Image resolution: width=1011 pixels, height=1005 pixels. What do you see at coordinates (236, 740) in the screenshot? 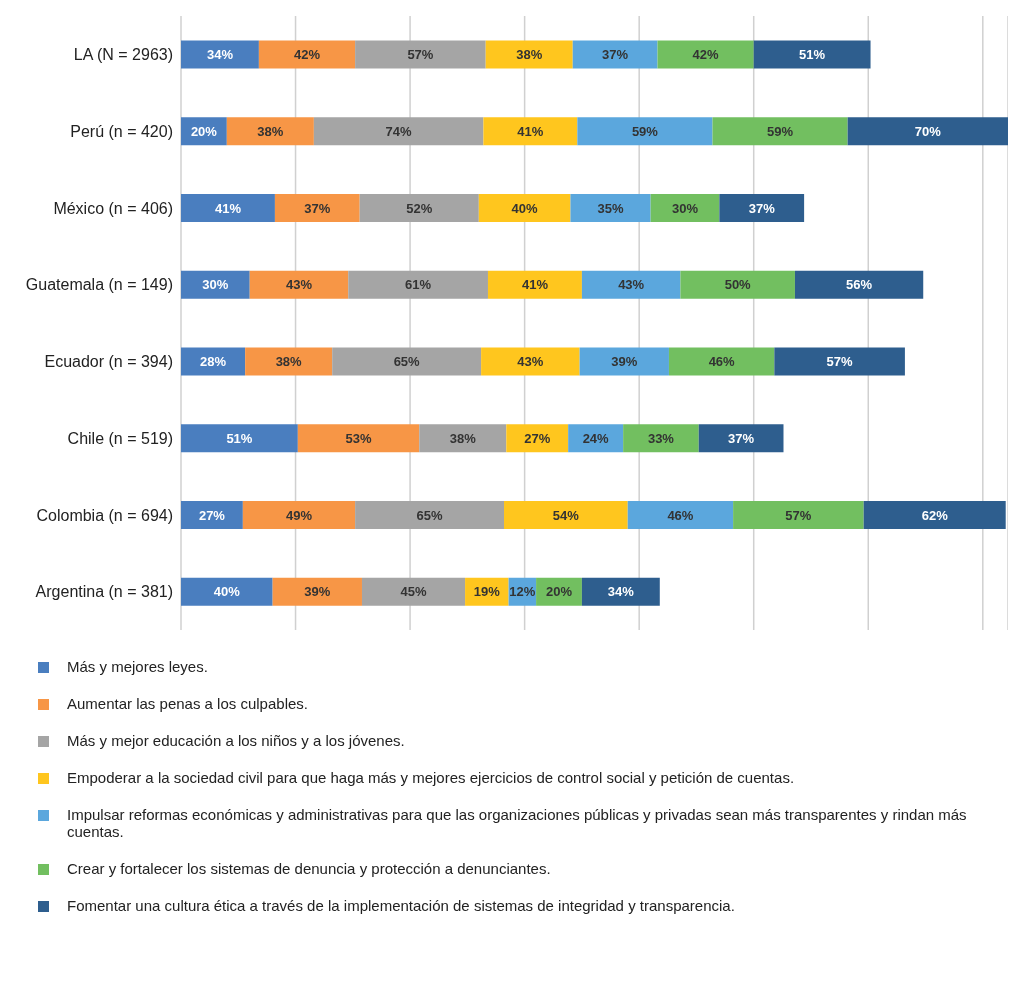
I see `legend-label: Más y mejor educación a los niños y a los jóvenes.` at bounding box center [236, 740].